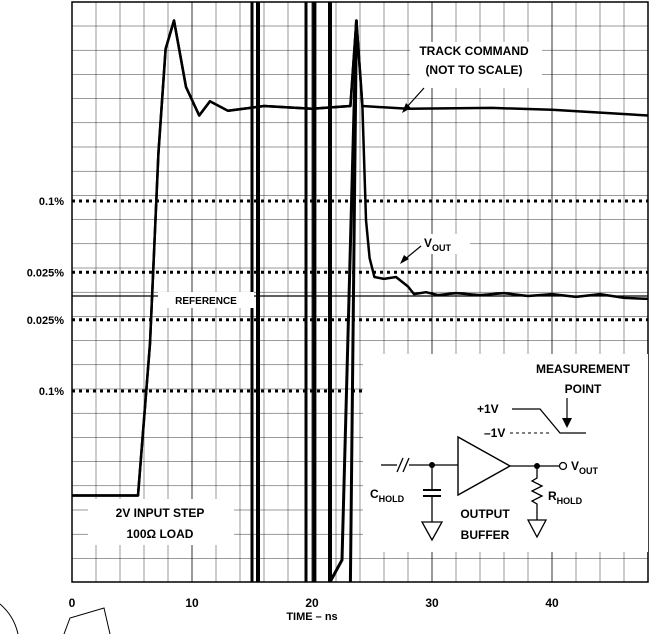 The width and height of the screenshot is (653, 634). What do you see at coordinates (442, 248) in the screenshot?
I see `vout-sub: OUT` at bounding box center [442, 248].